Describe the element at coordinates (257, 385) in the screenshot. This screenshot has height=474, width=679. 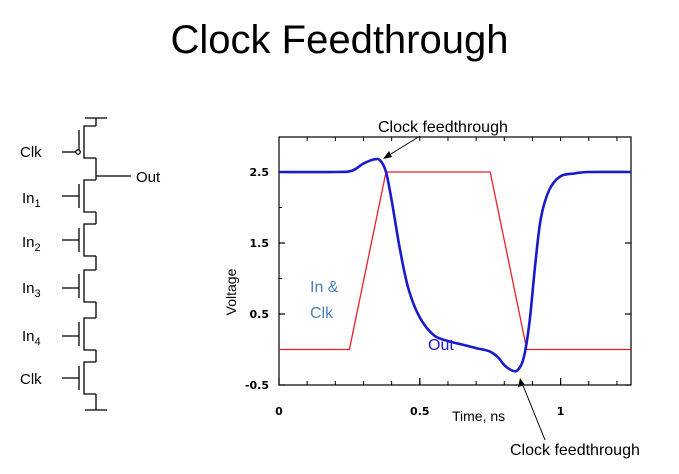
I see `y-tick-label: -0.5` at that location.